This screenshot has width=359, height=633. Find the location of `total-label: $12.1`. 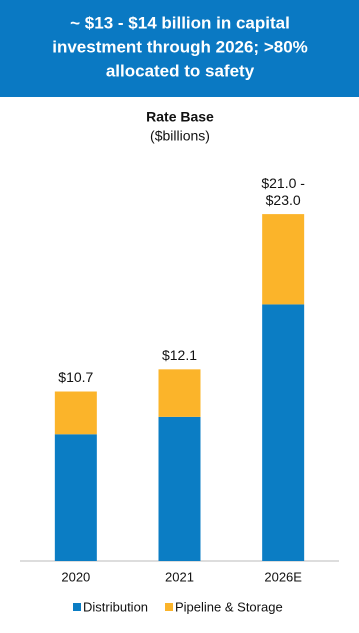

total-label: $12.1 is located at coordinates (179, 355).